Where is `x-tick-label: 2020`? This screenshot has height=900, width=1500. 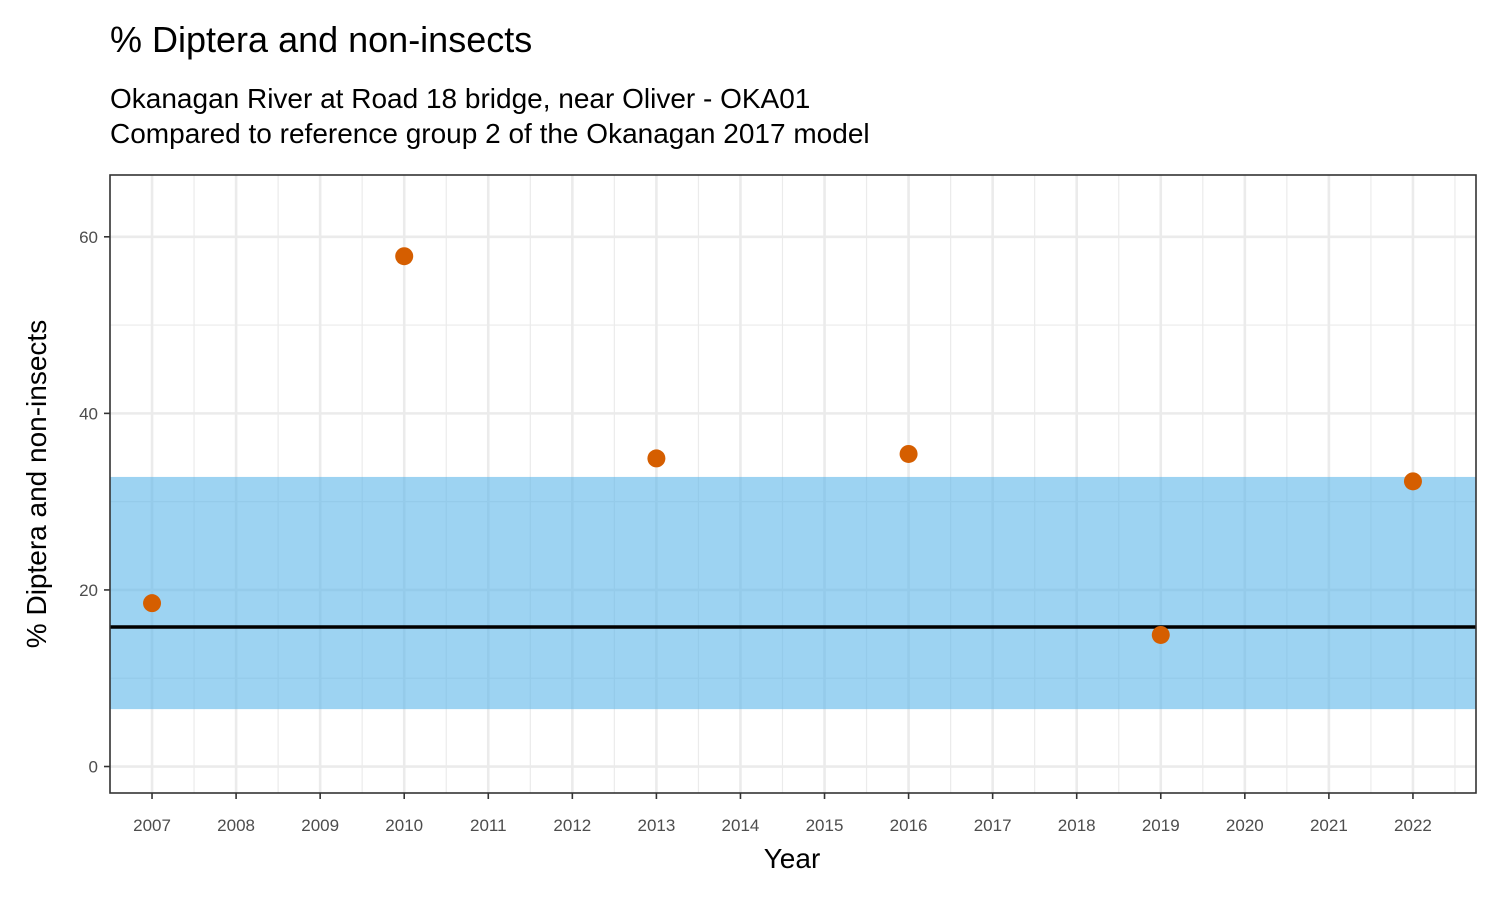 x-tick-label: 2020 is located at coordinates (1245, 825).